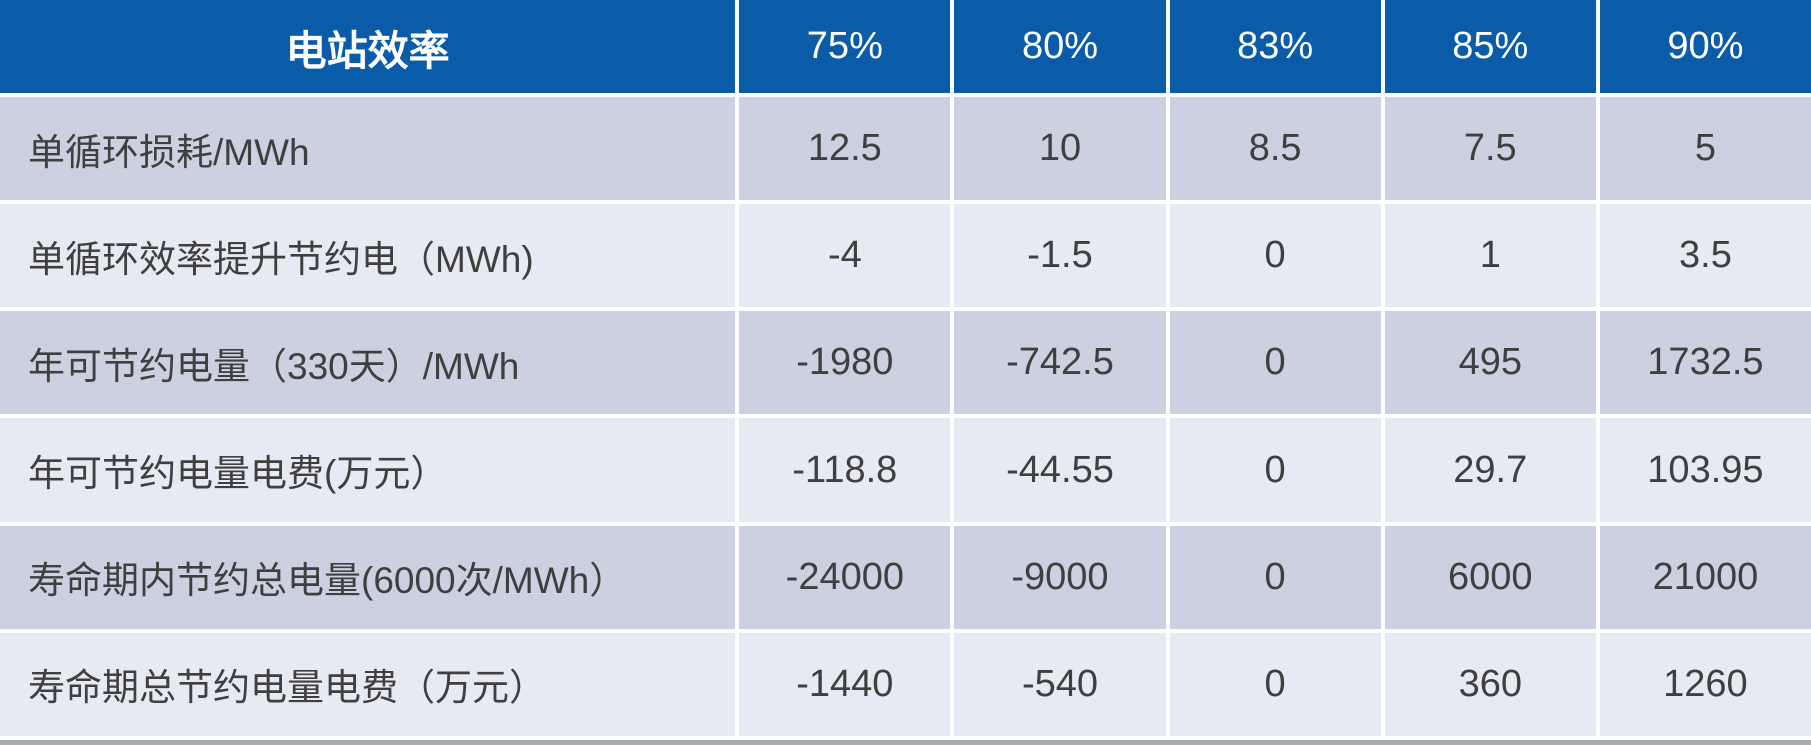 The image size is (1811, 745). What do you see at coordinates (1275, 46) in the screenshot?
I see `column-header-83: 83%` at bounding box center [1275, 46].